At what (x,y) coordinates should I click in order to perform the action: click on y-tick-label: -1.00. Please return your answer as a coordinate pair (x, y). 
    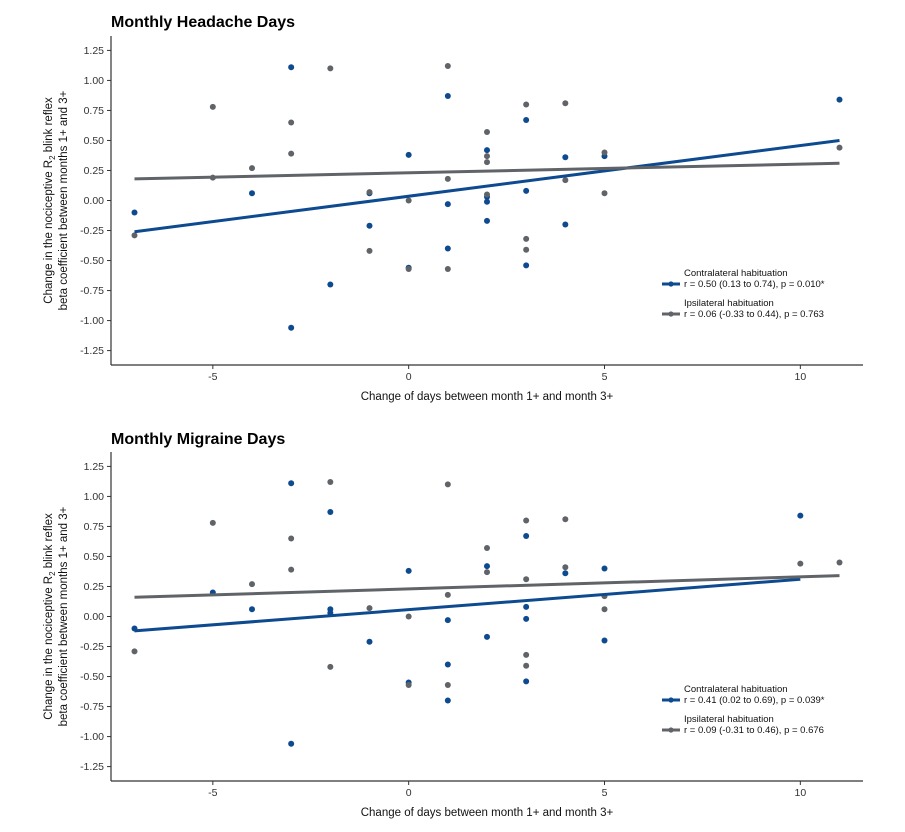
    Looking at the image, I should click on (92, 737).